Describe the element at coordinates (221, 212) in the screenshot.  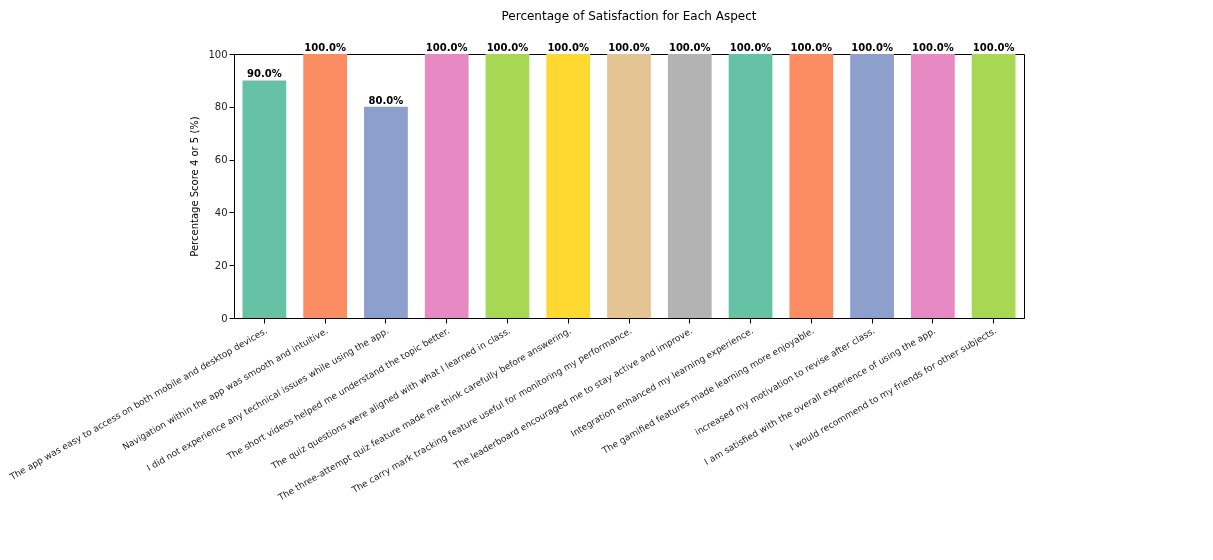
I see `y-tick-label: 40` at that location.